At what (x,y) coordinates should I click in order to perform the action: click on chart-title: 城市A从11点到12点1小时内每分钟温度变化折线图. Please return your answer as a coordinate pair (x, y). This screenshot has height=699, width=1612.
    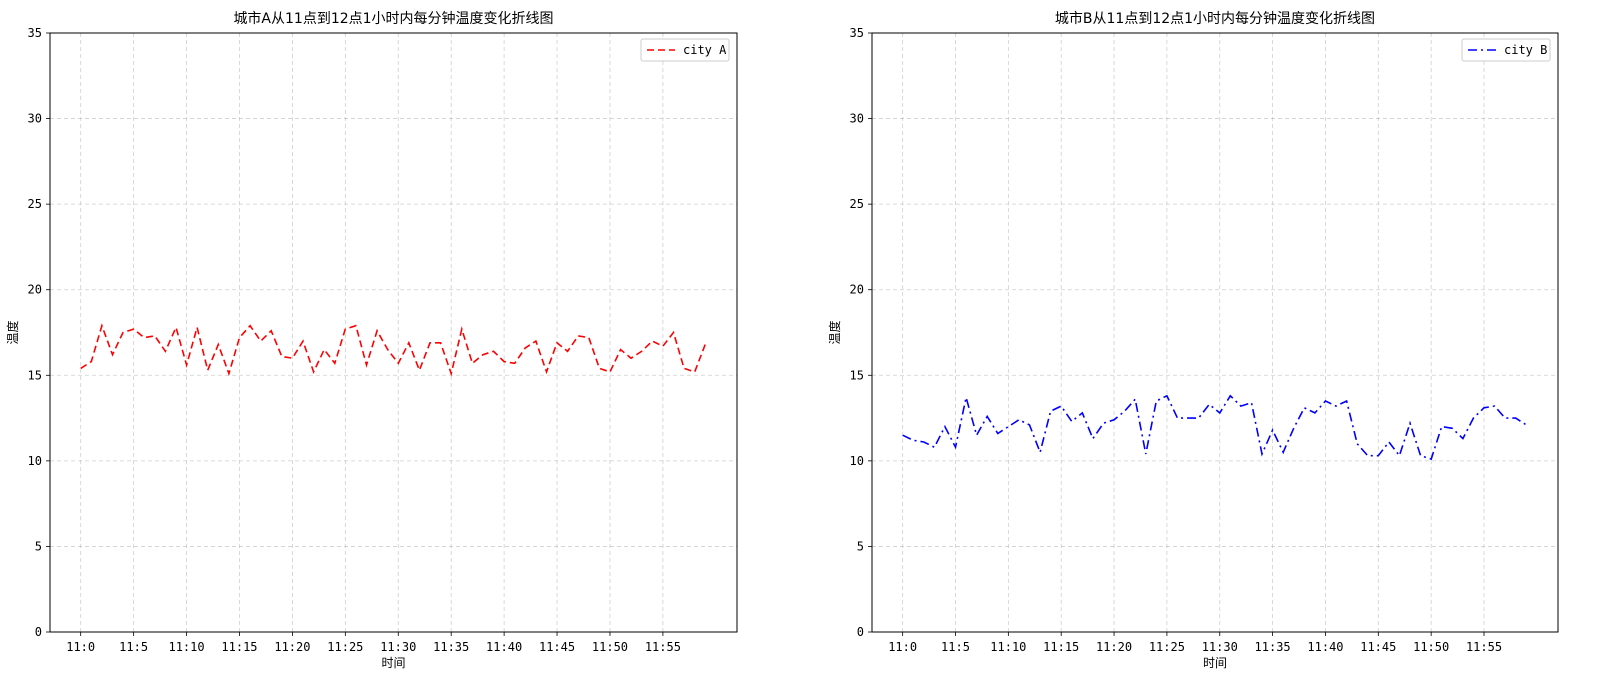
    Looking at the image, I should click on (393, 18).